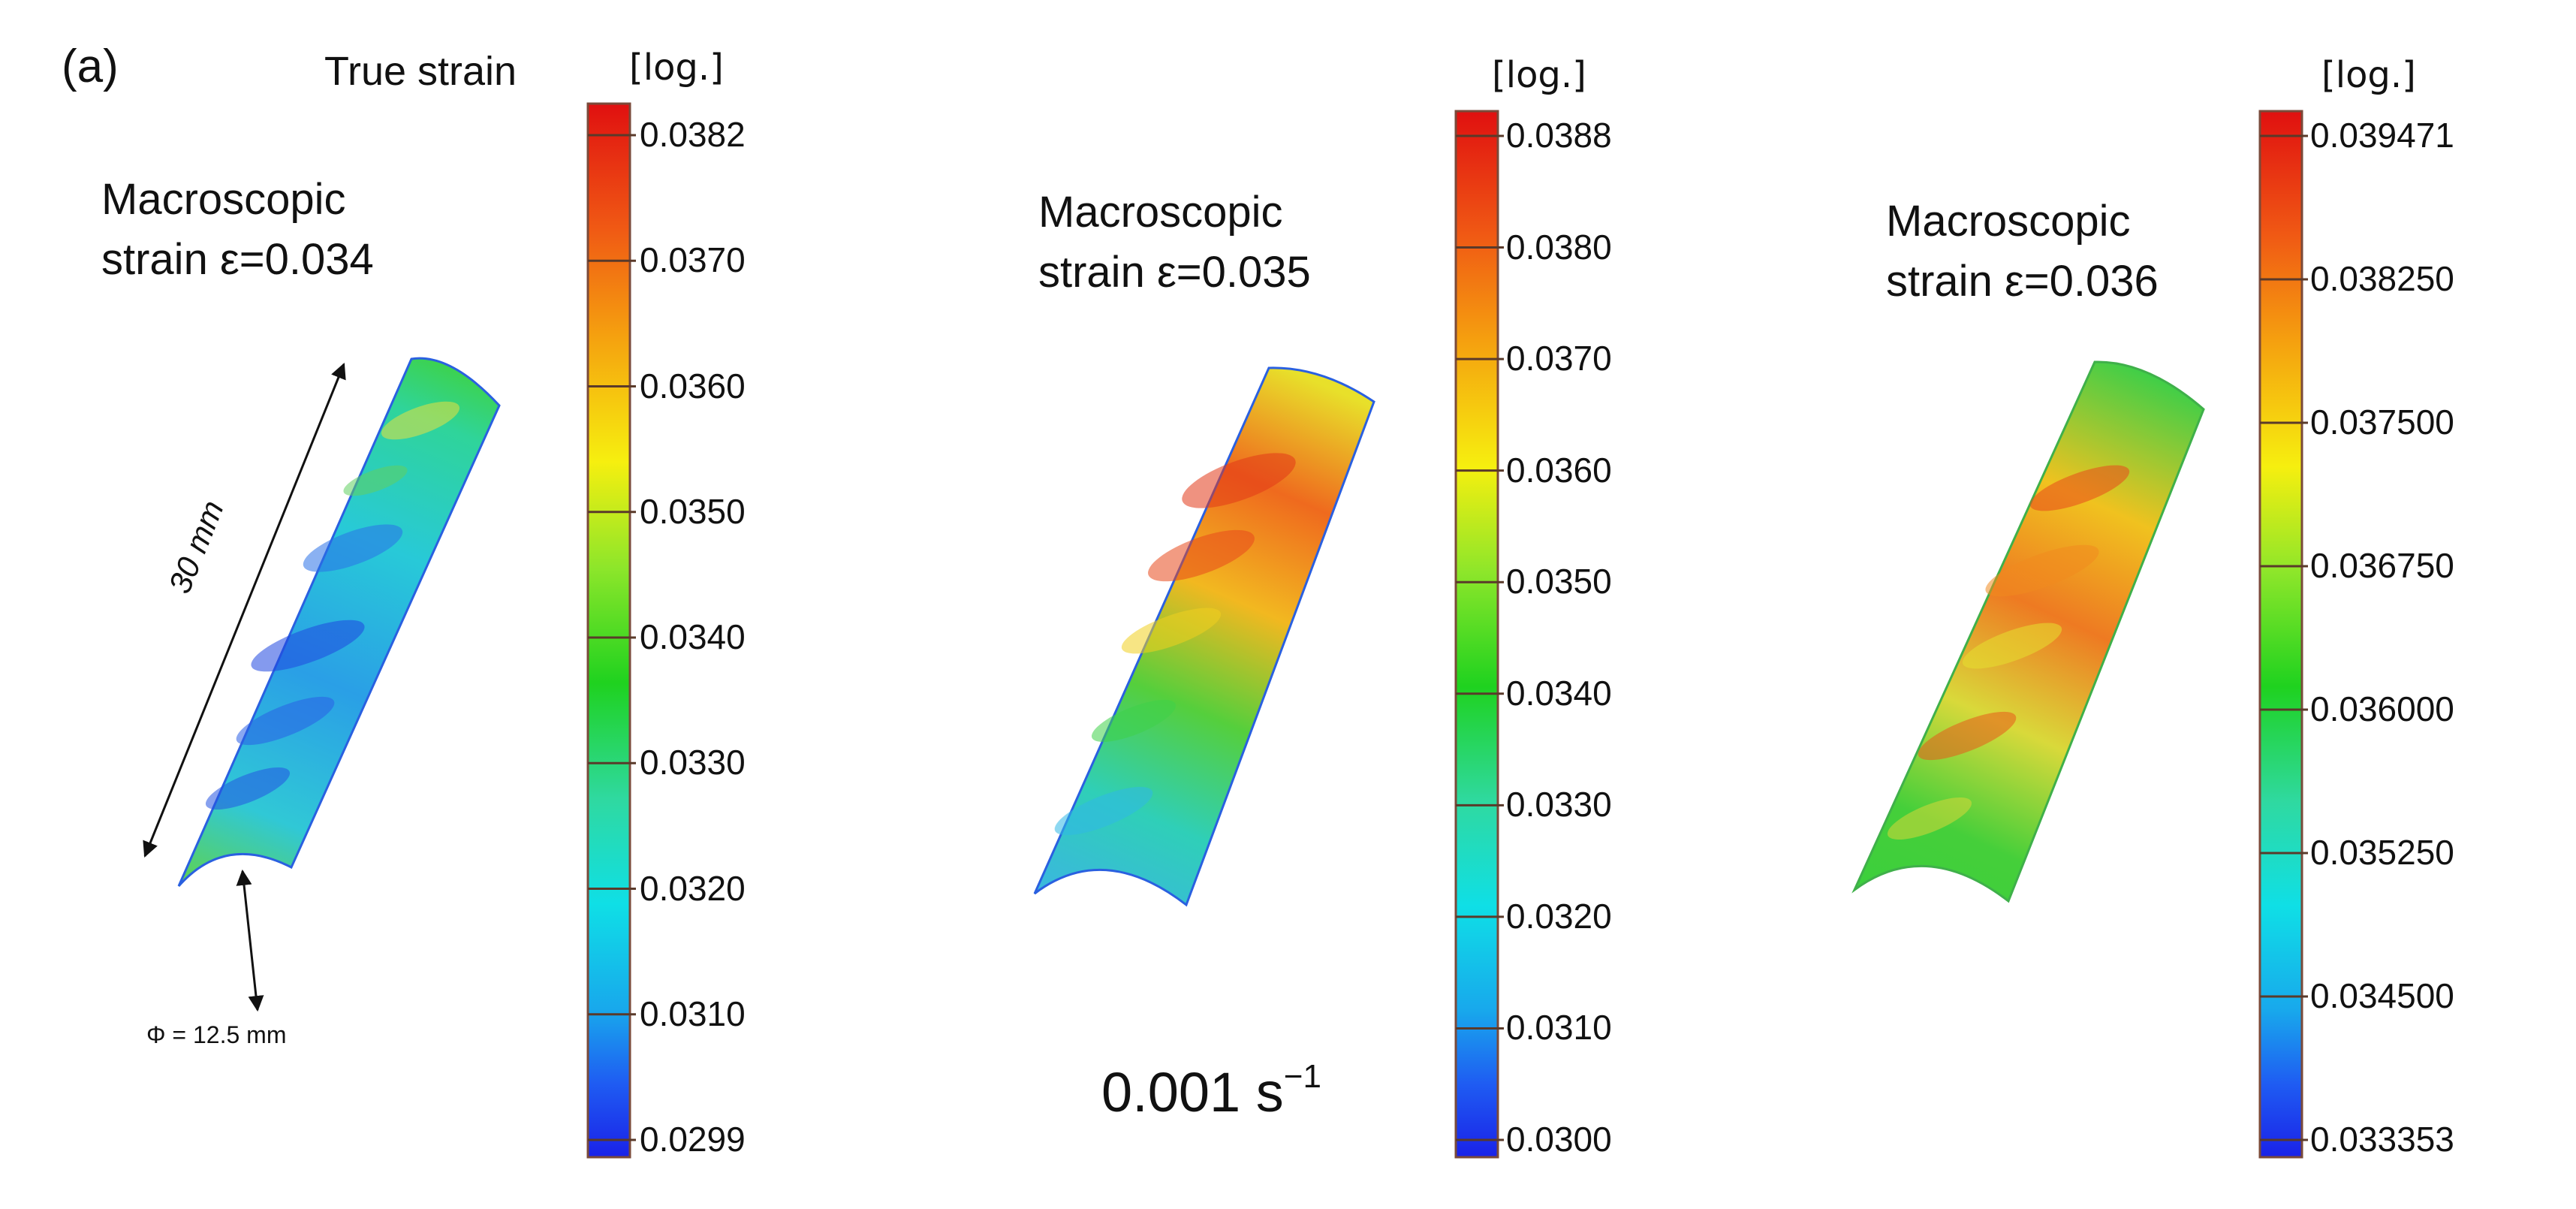 This screenshot has width=2576, height=1209. I want to click on colorbar-1-bar, so click(608, 630).